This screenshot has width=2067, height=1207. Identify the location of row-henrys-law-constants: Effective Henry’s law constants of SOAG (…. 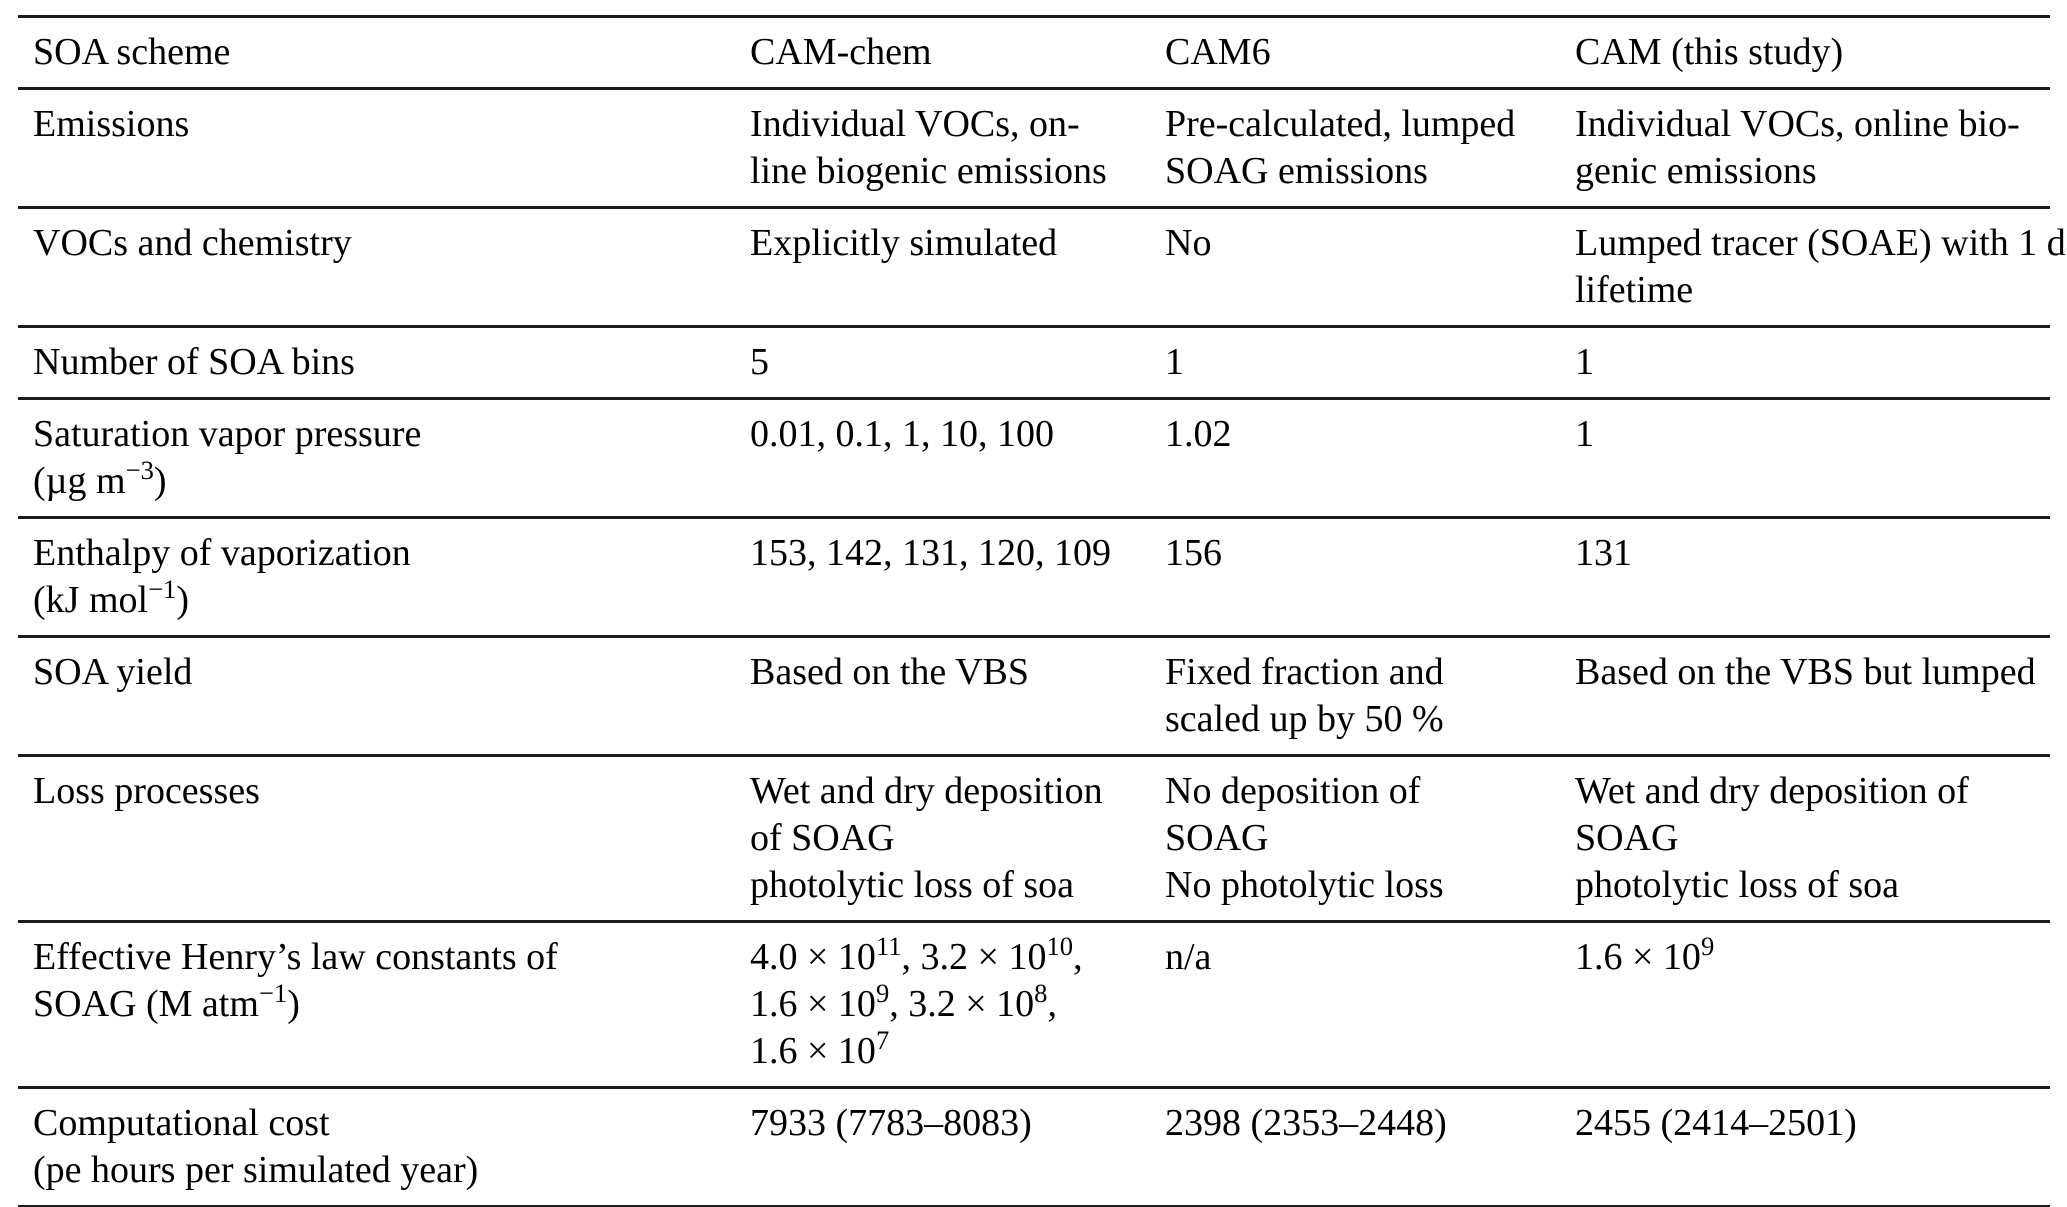
(1034, 1004).